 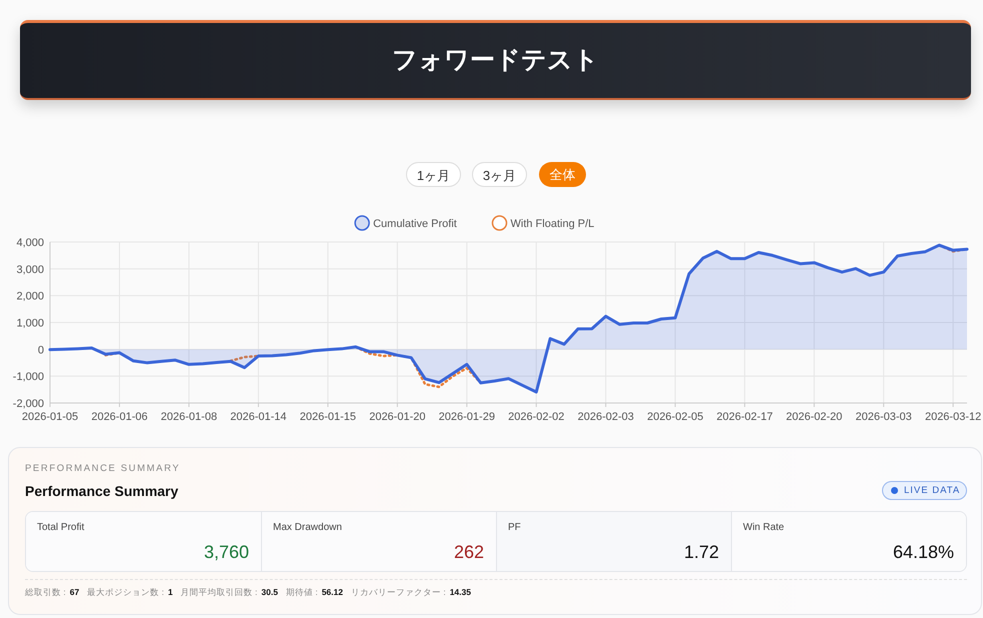 What do you see at coordinates (28, 404) in the screenshot?
I see `y-tick-label: -2,000` at bounding box center [28, 404].